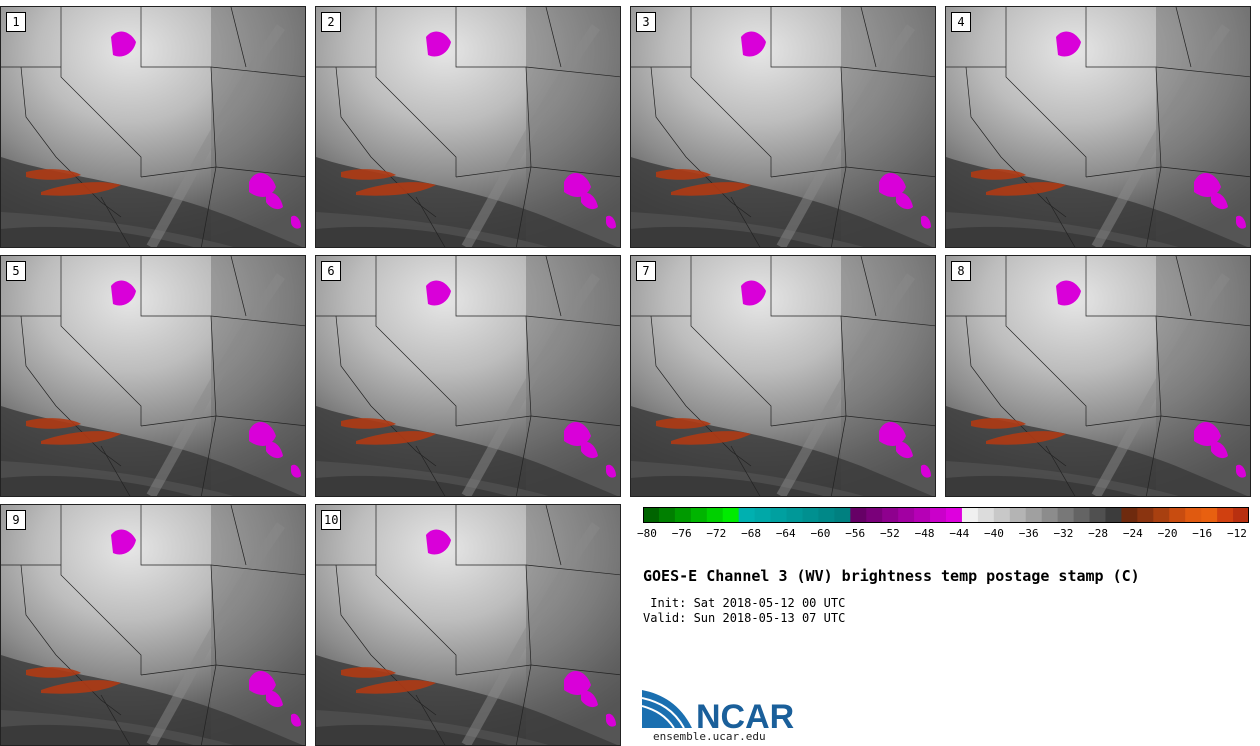 The width and height of the screenshot is (1260, 746). I want to click on colorbar-tick-label: −36, so click(1028, 533).